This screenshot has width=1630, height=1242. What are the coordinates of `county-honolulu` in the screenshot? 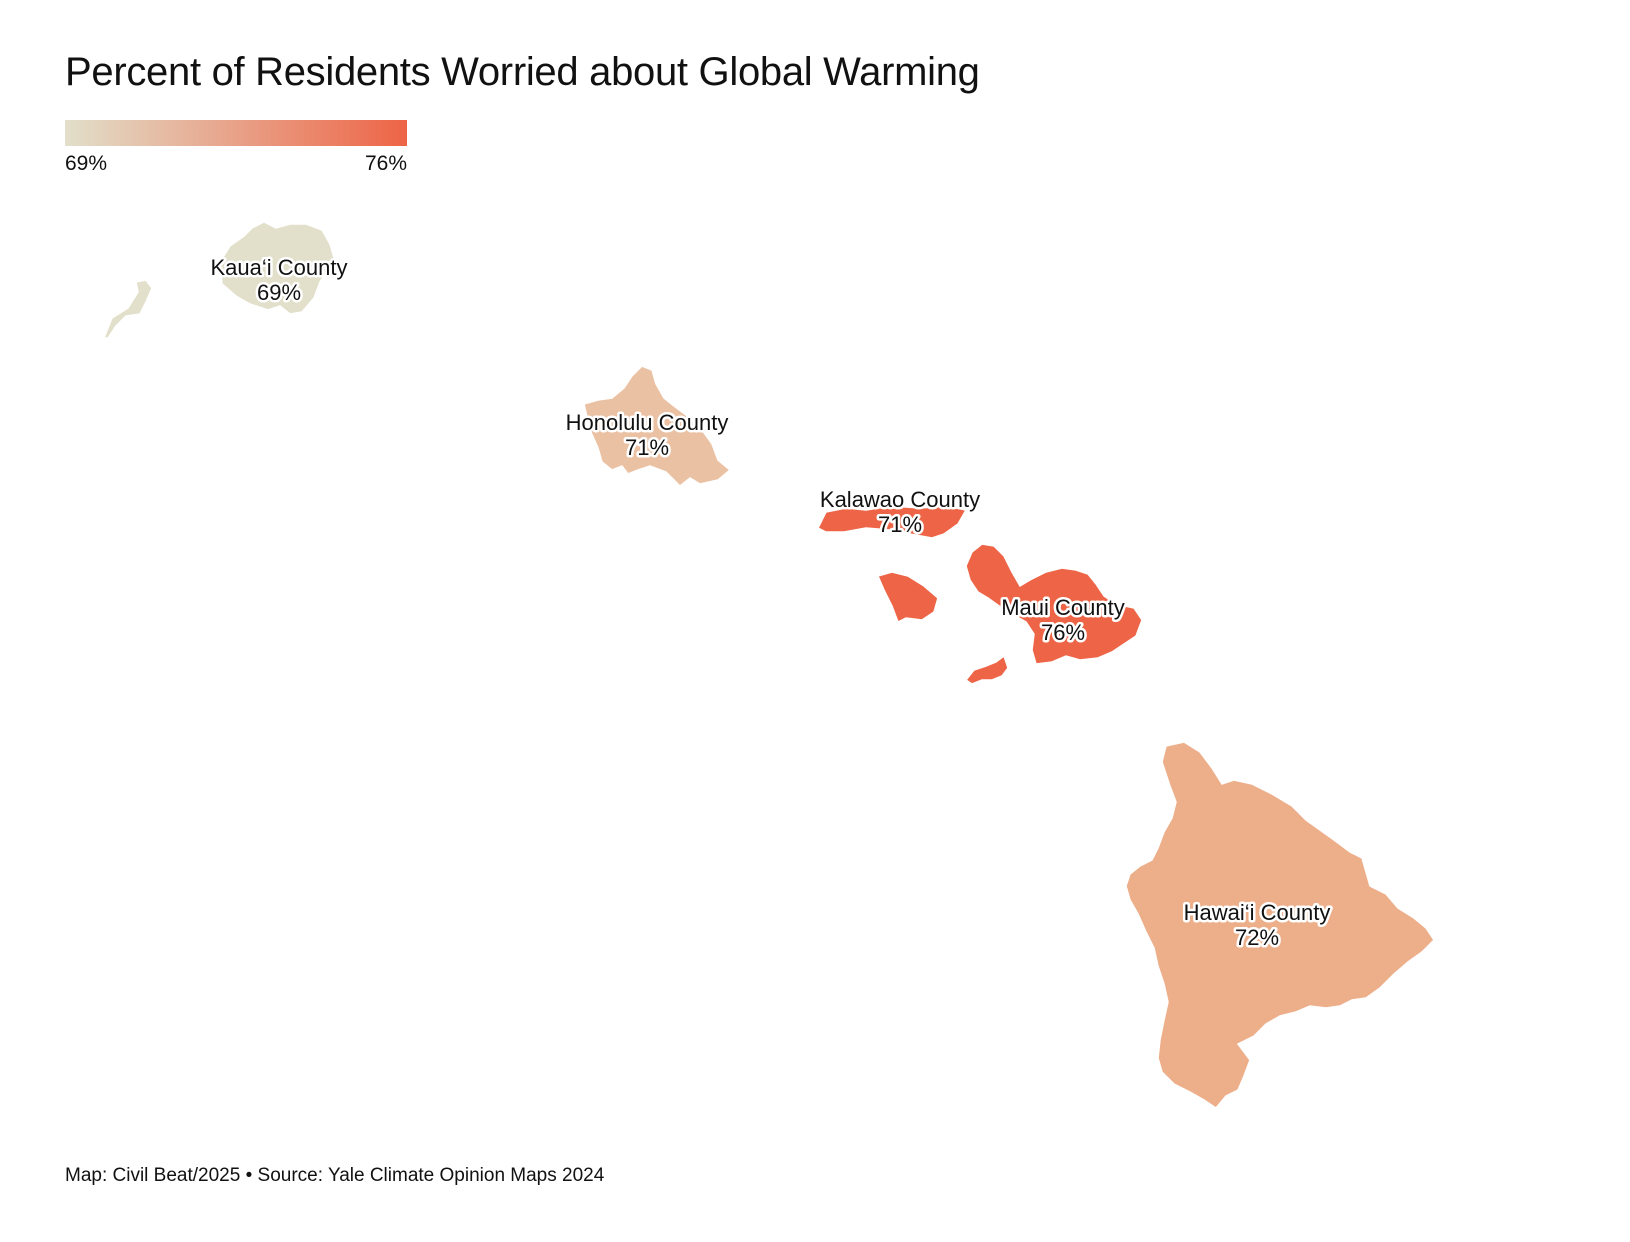 It's located at (657, 426).